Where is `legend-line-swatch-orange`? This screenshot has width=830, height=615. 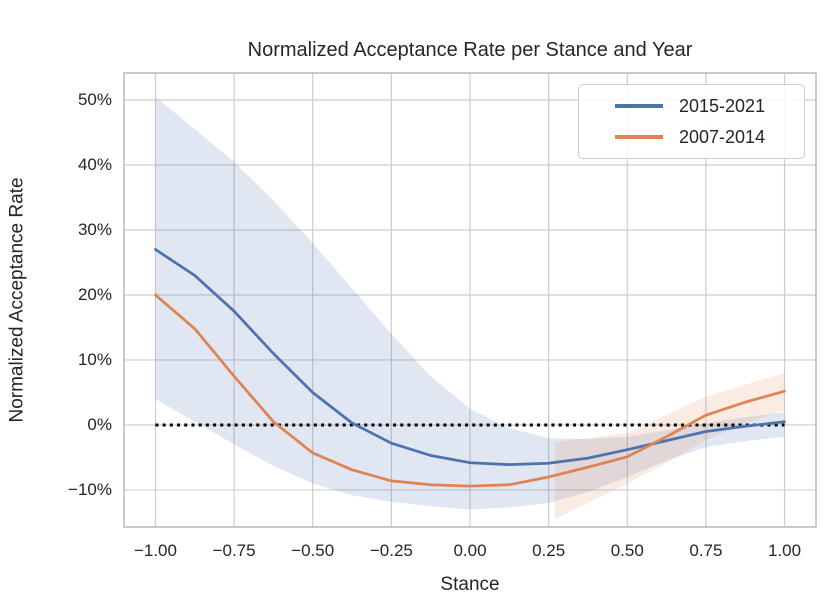
legend-line-swatch-orange is located at coordinates (639, 137).